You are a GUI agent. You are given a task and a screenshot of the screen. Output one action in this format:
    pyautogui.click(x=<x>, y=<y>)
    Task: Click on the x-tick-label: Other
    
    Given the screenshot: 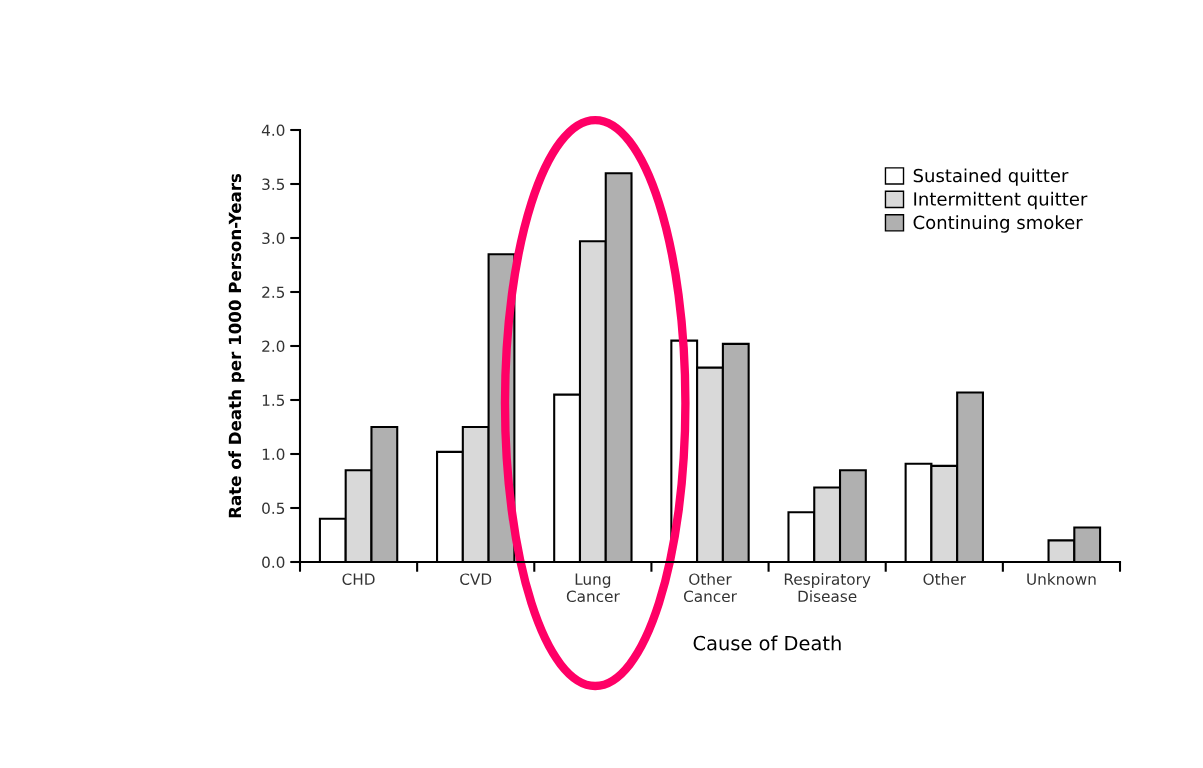 What is the action you would take?
    pyautogui.click(x=944, y=579)
    